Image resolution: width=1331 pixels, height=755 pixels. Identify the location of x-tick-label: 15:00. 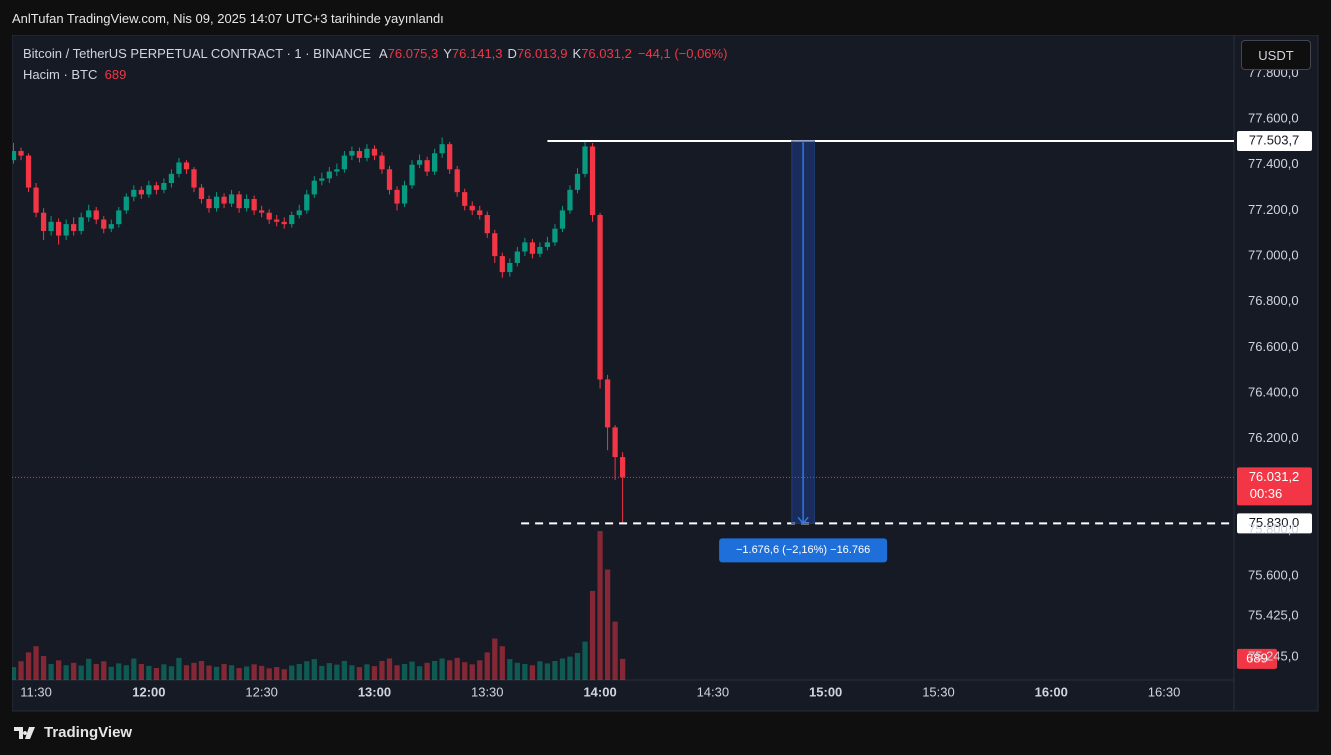
(825, 691).